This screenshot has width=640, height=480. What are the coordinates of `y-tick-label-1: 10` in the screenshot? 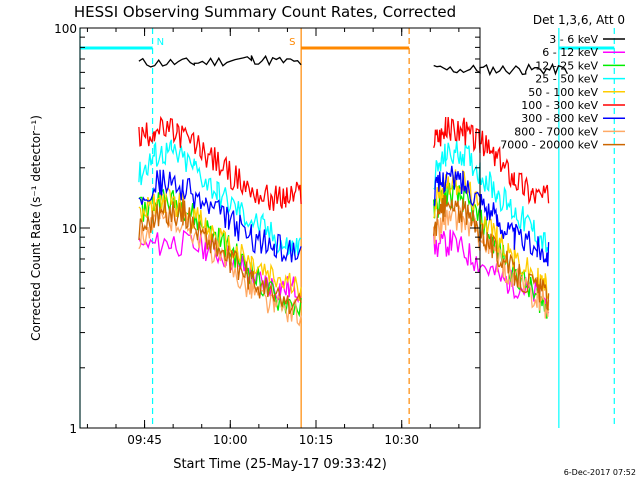 It's located at (69, 229).